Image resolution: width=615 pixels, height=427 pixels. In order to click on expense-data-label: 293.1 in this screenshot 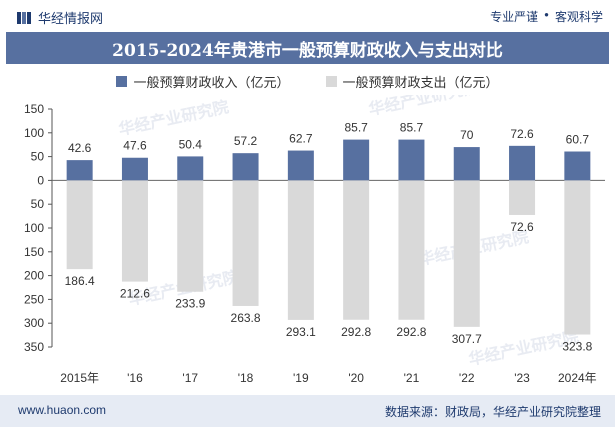, I will do `click(301, 332)`.